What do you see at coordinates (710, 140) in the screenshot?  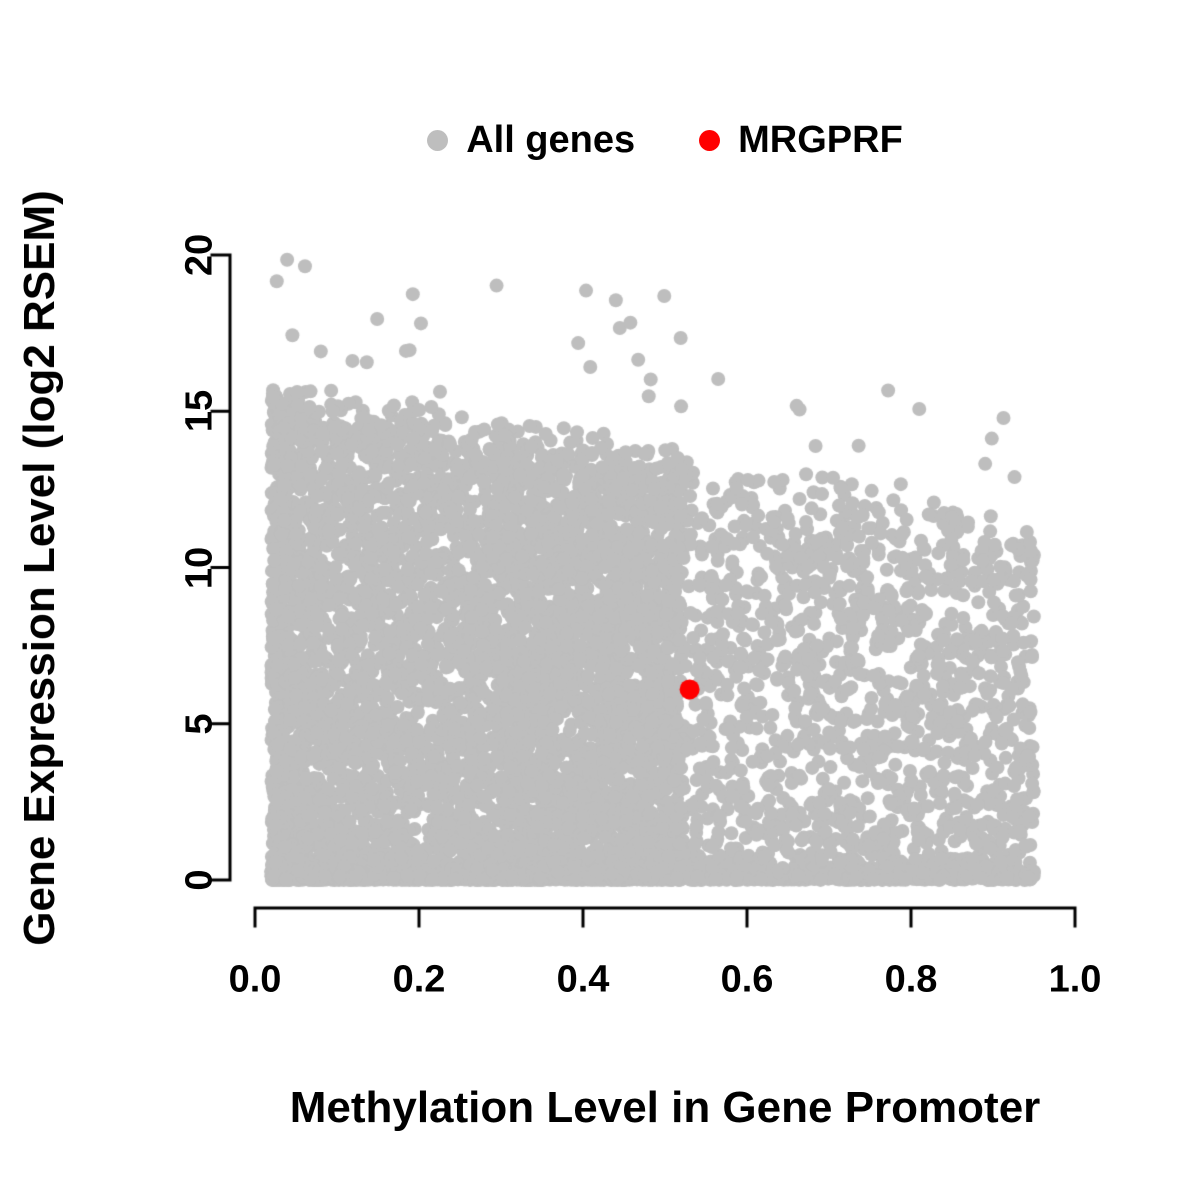 I see `mrgprf-dot-icon` at bounding box center [710, 140].